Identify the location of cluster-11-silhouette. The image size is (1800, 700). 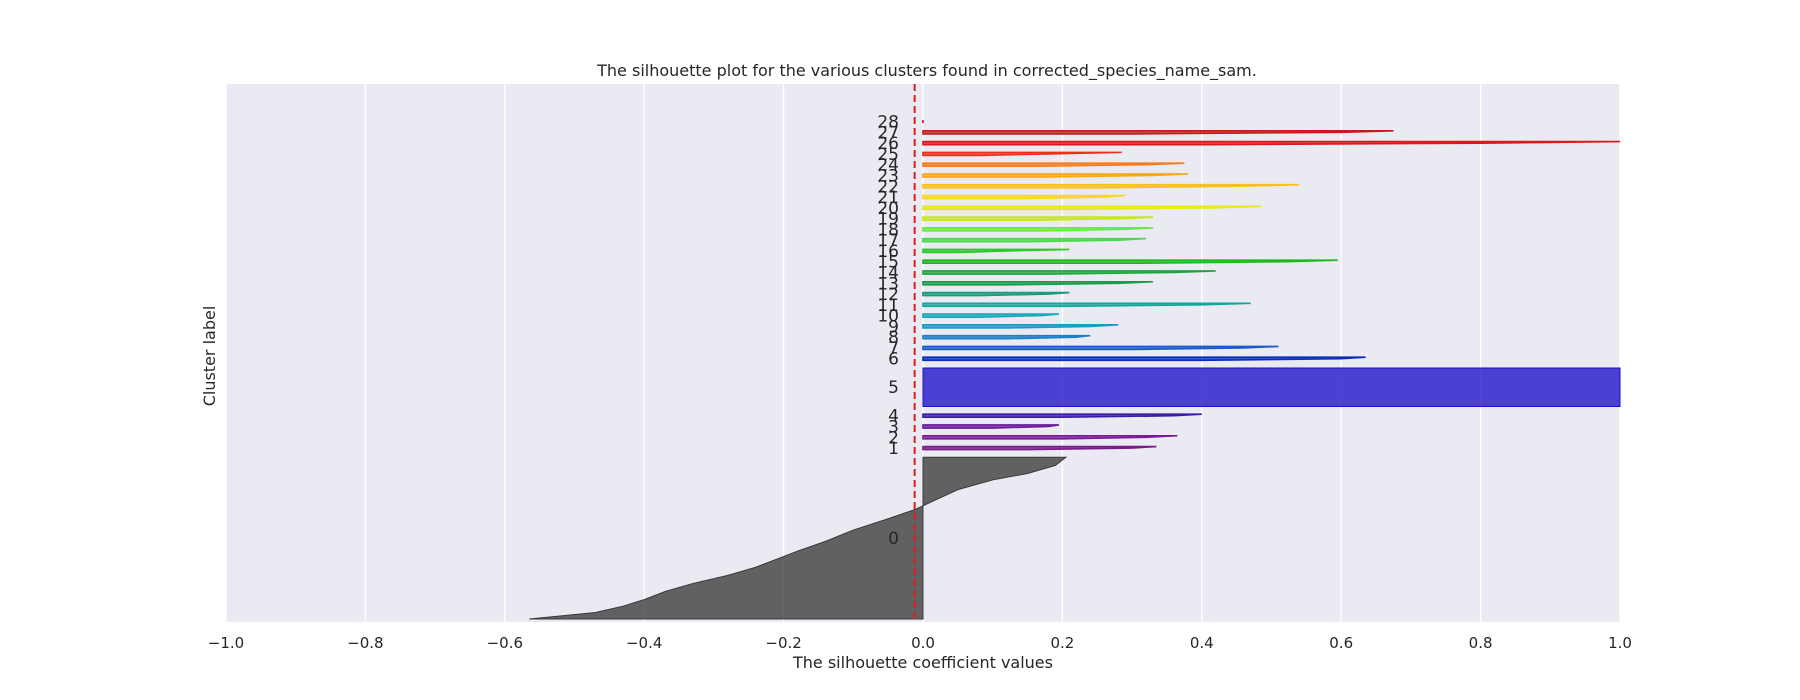
(1086, 305).